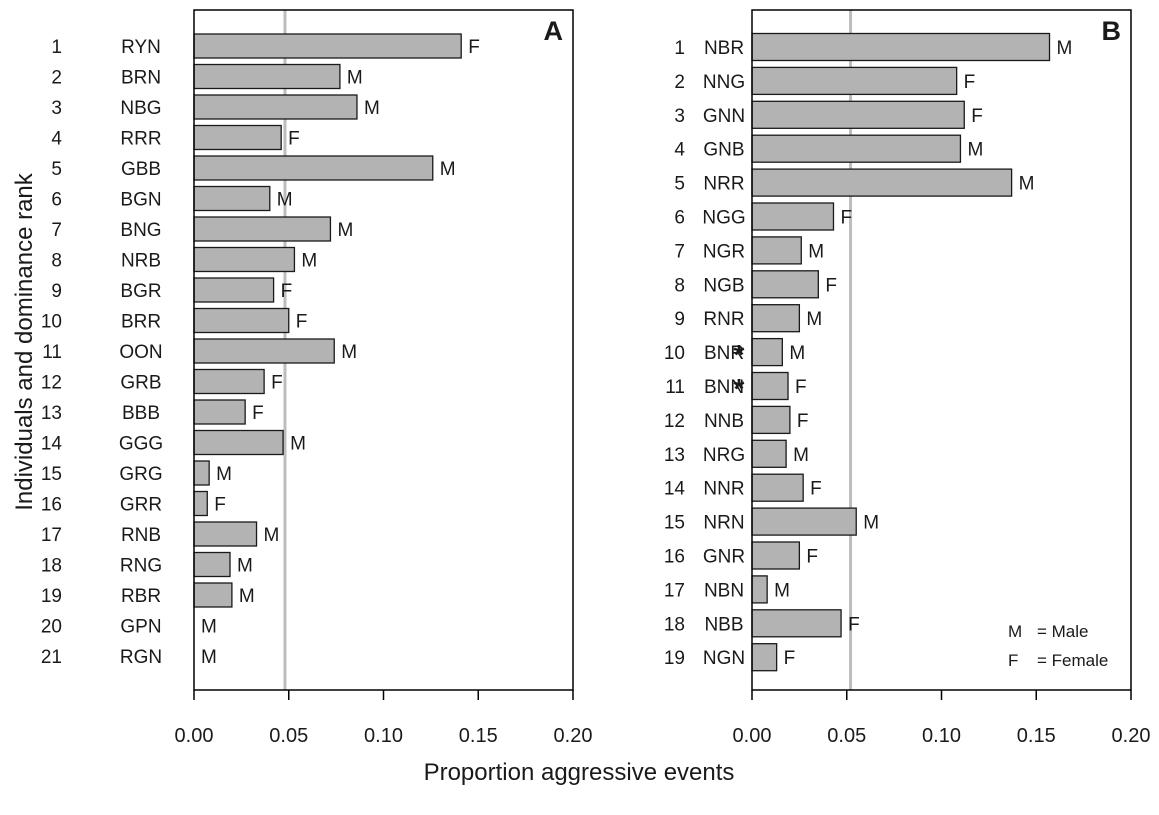  I want to click on individual-label: RNG, so click(141, 566).